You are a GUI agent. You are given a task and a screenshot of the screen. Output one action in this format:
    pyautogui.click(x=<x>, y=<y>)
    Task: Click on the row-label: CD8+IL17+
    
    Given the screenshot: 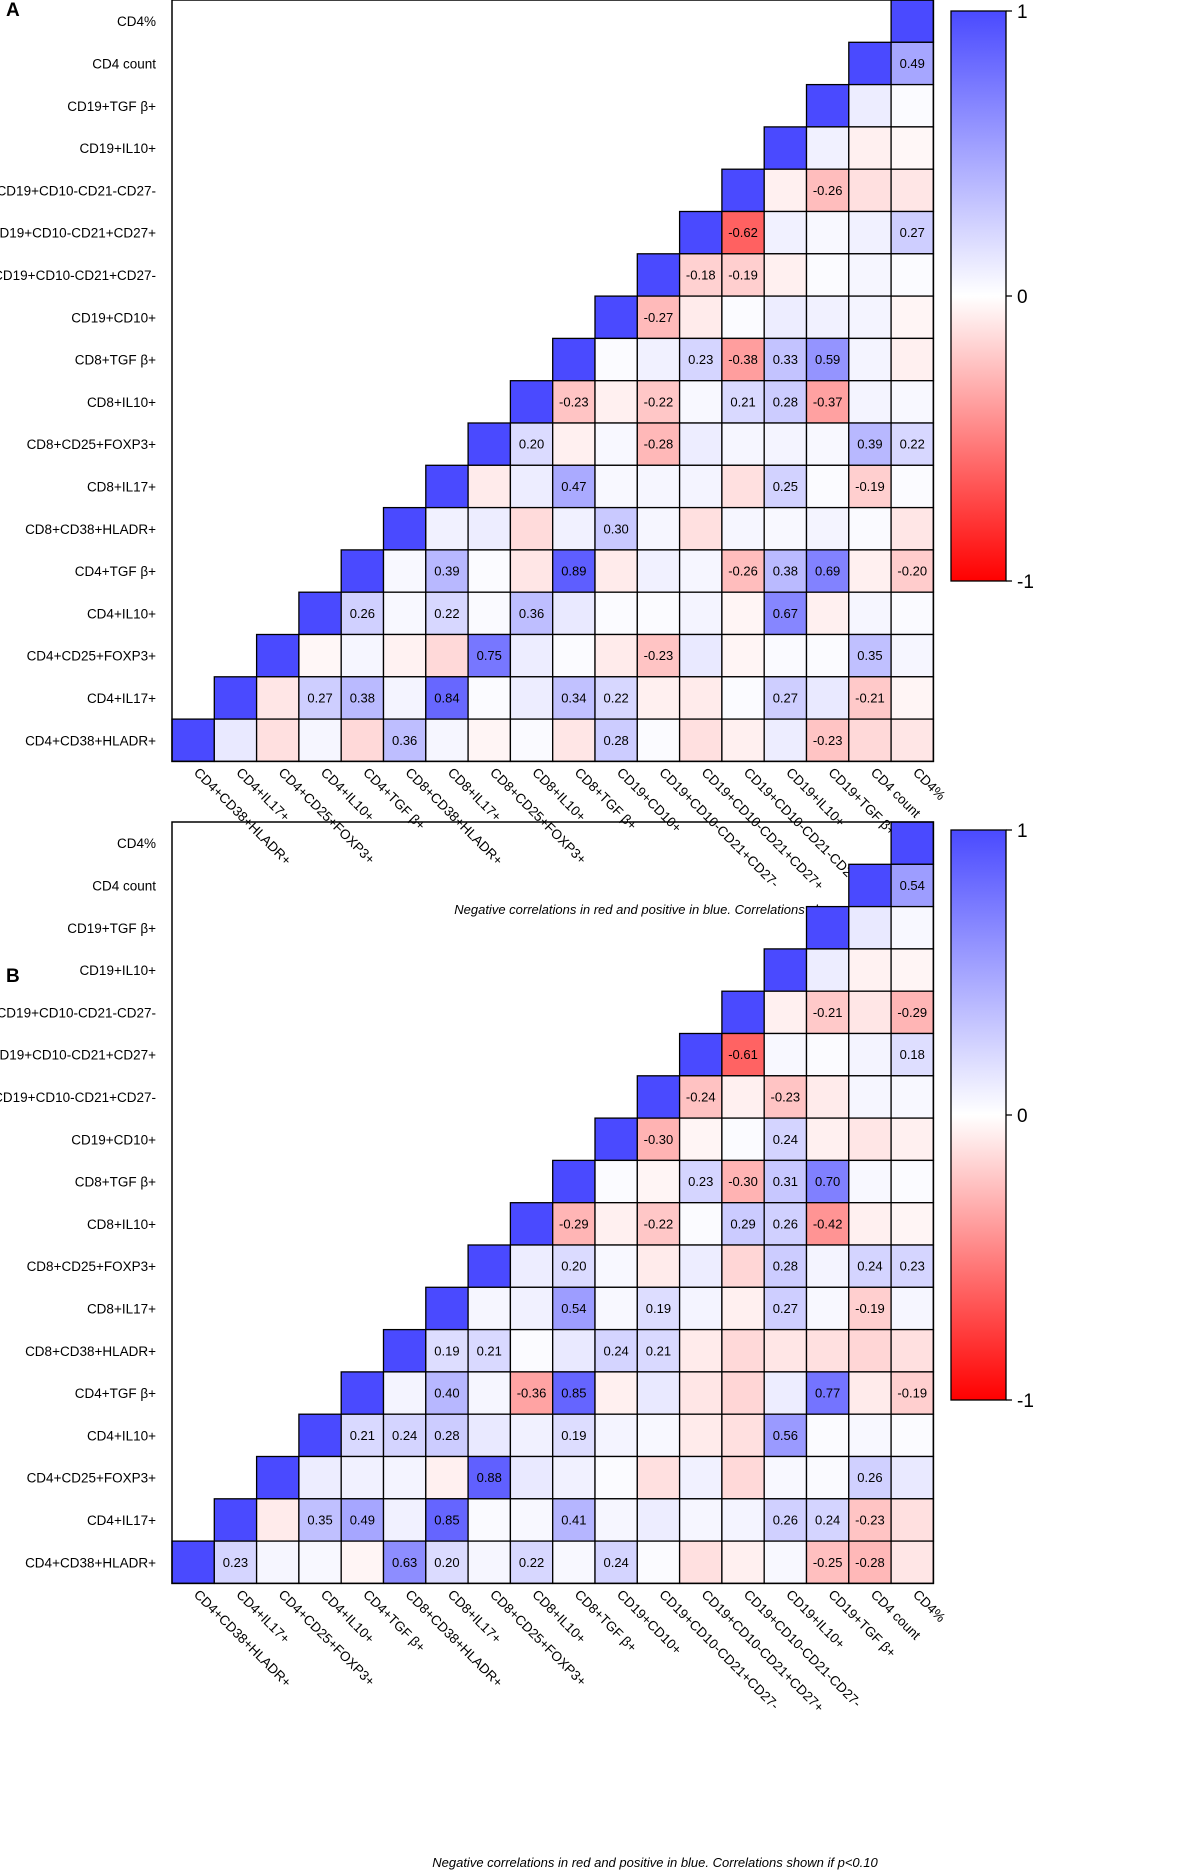 What is the action you would take?
    pyautogui.click(x=121, y=1308)
    